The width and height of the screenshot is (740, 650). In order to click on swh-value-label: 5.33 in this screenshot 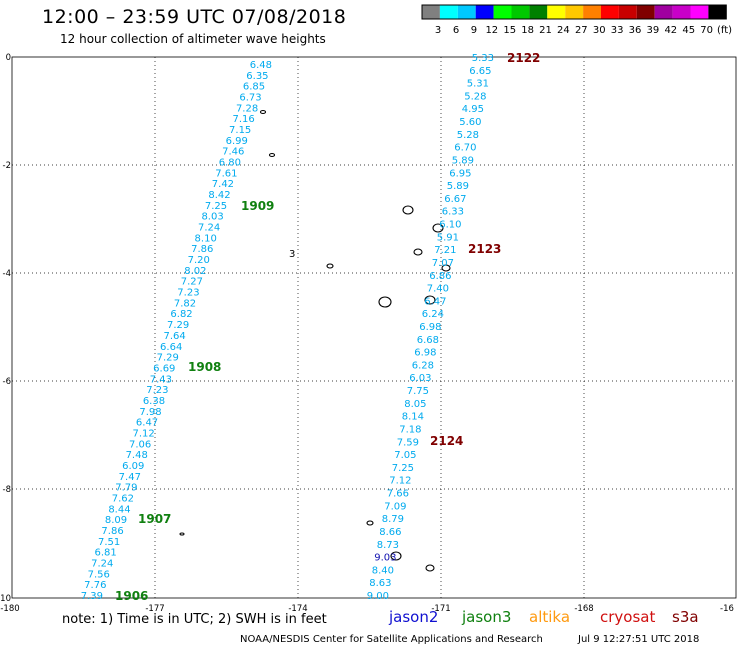, I will do `click(483, 58)`.